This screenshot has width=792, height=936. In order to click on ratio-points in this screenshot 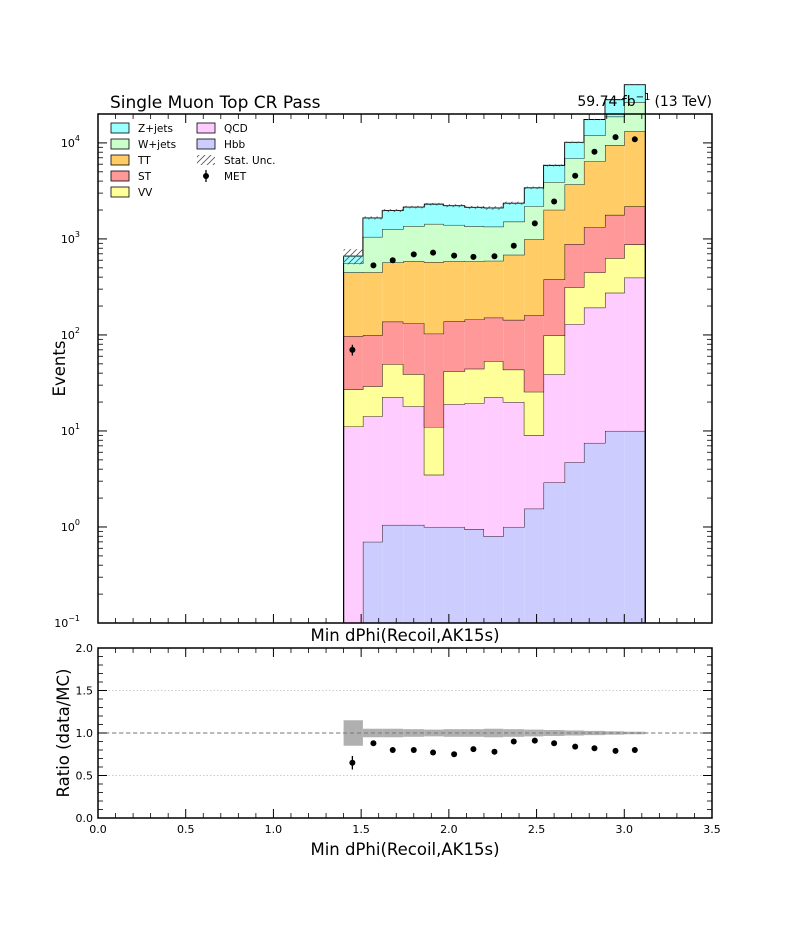, I will do `click(493, 753)`.